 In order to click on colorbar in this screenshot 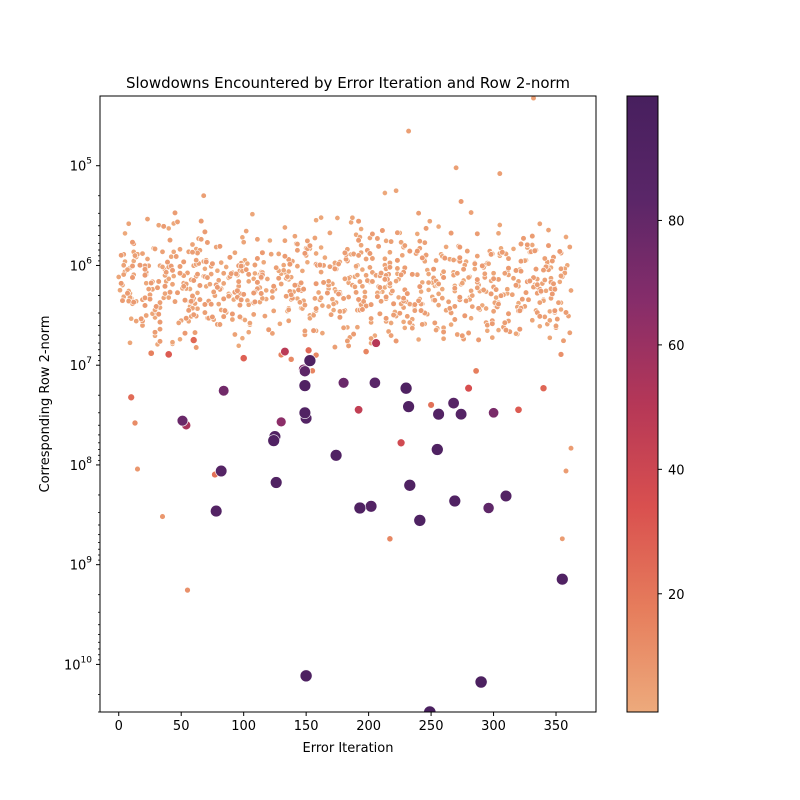, I will do `click(642, 404)`.